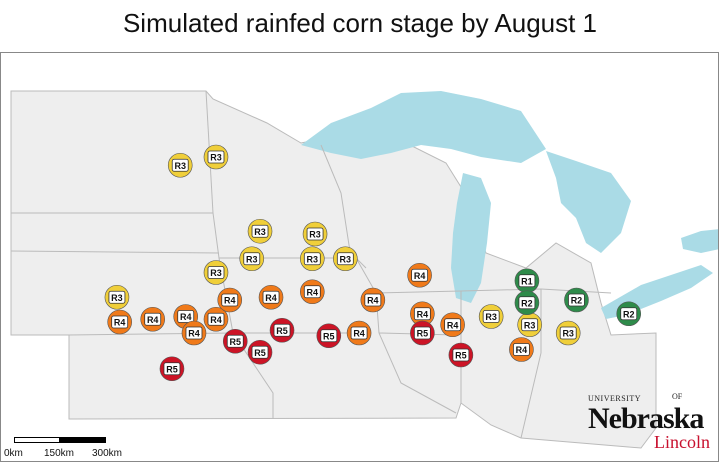 The height and width of the screenshot is (463, 720). What do you see at coordinates (646, 418) in the screenshot?
I see `logo-nebraska: Nebraska` at bounding box center [646, 418].